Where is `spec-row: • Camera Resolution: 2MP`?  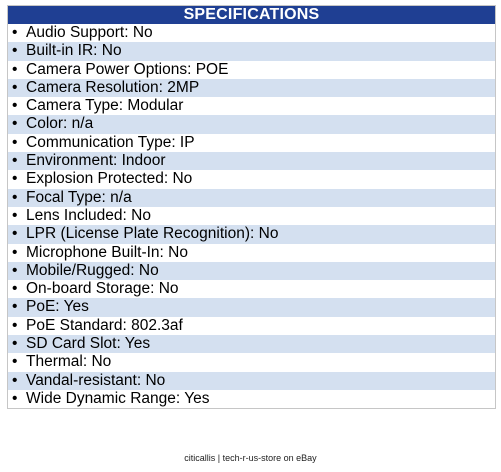 spec-row: • Camera Resolution: 2MP is located at coordinates (251, 88).